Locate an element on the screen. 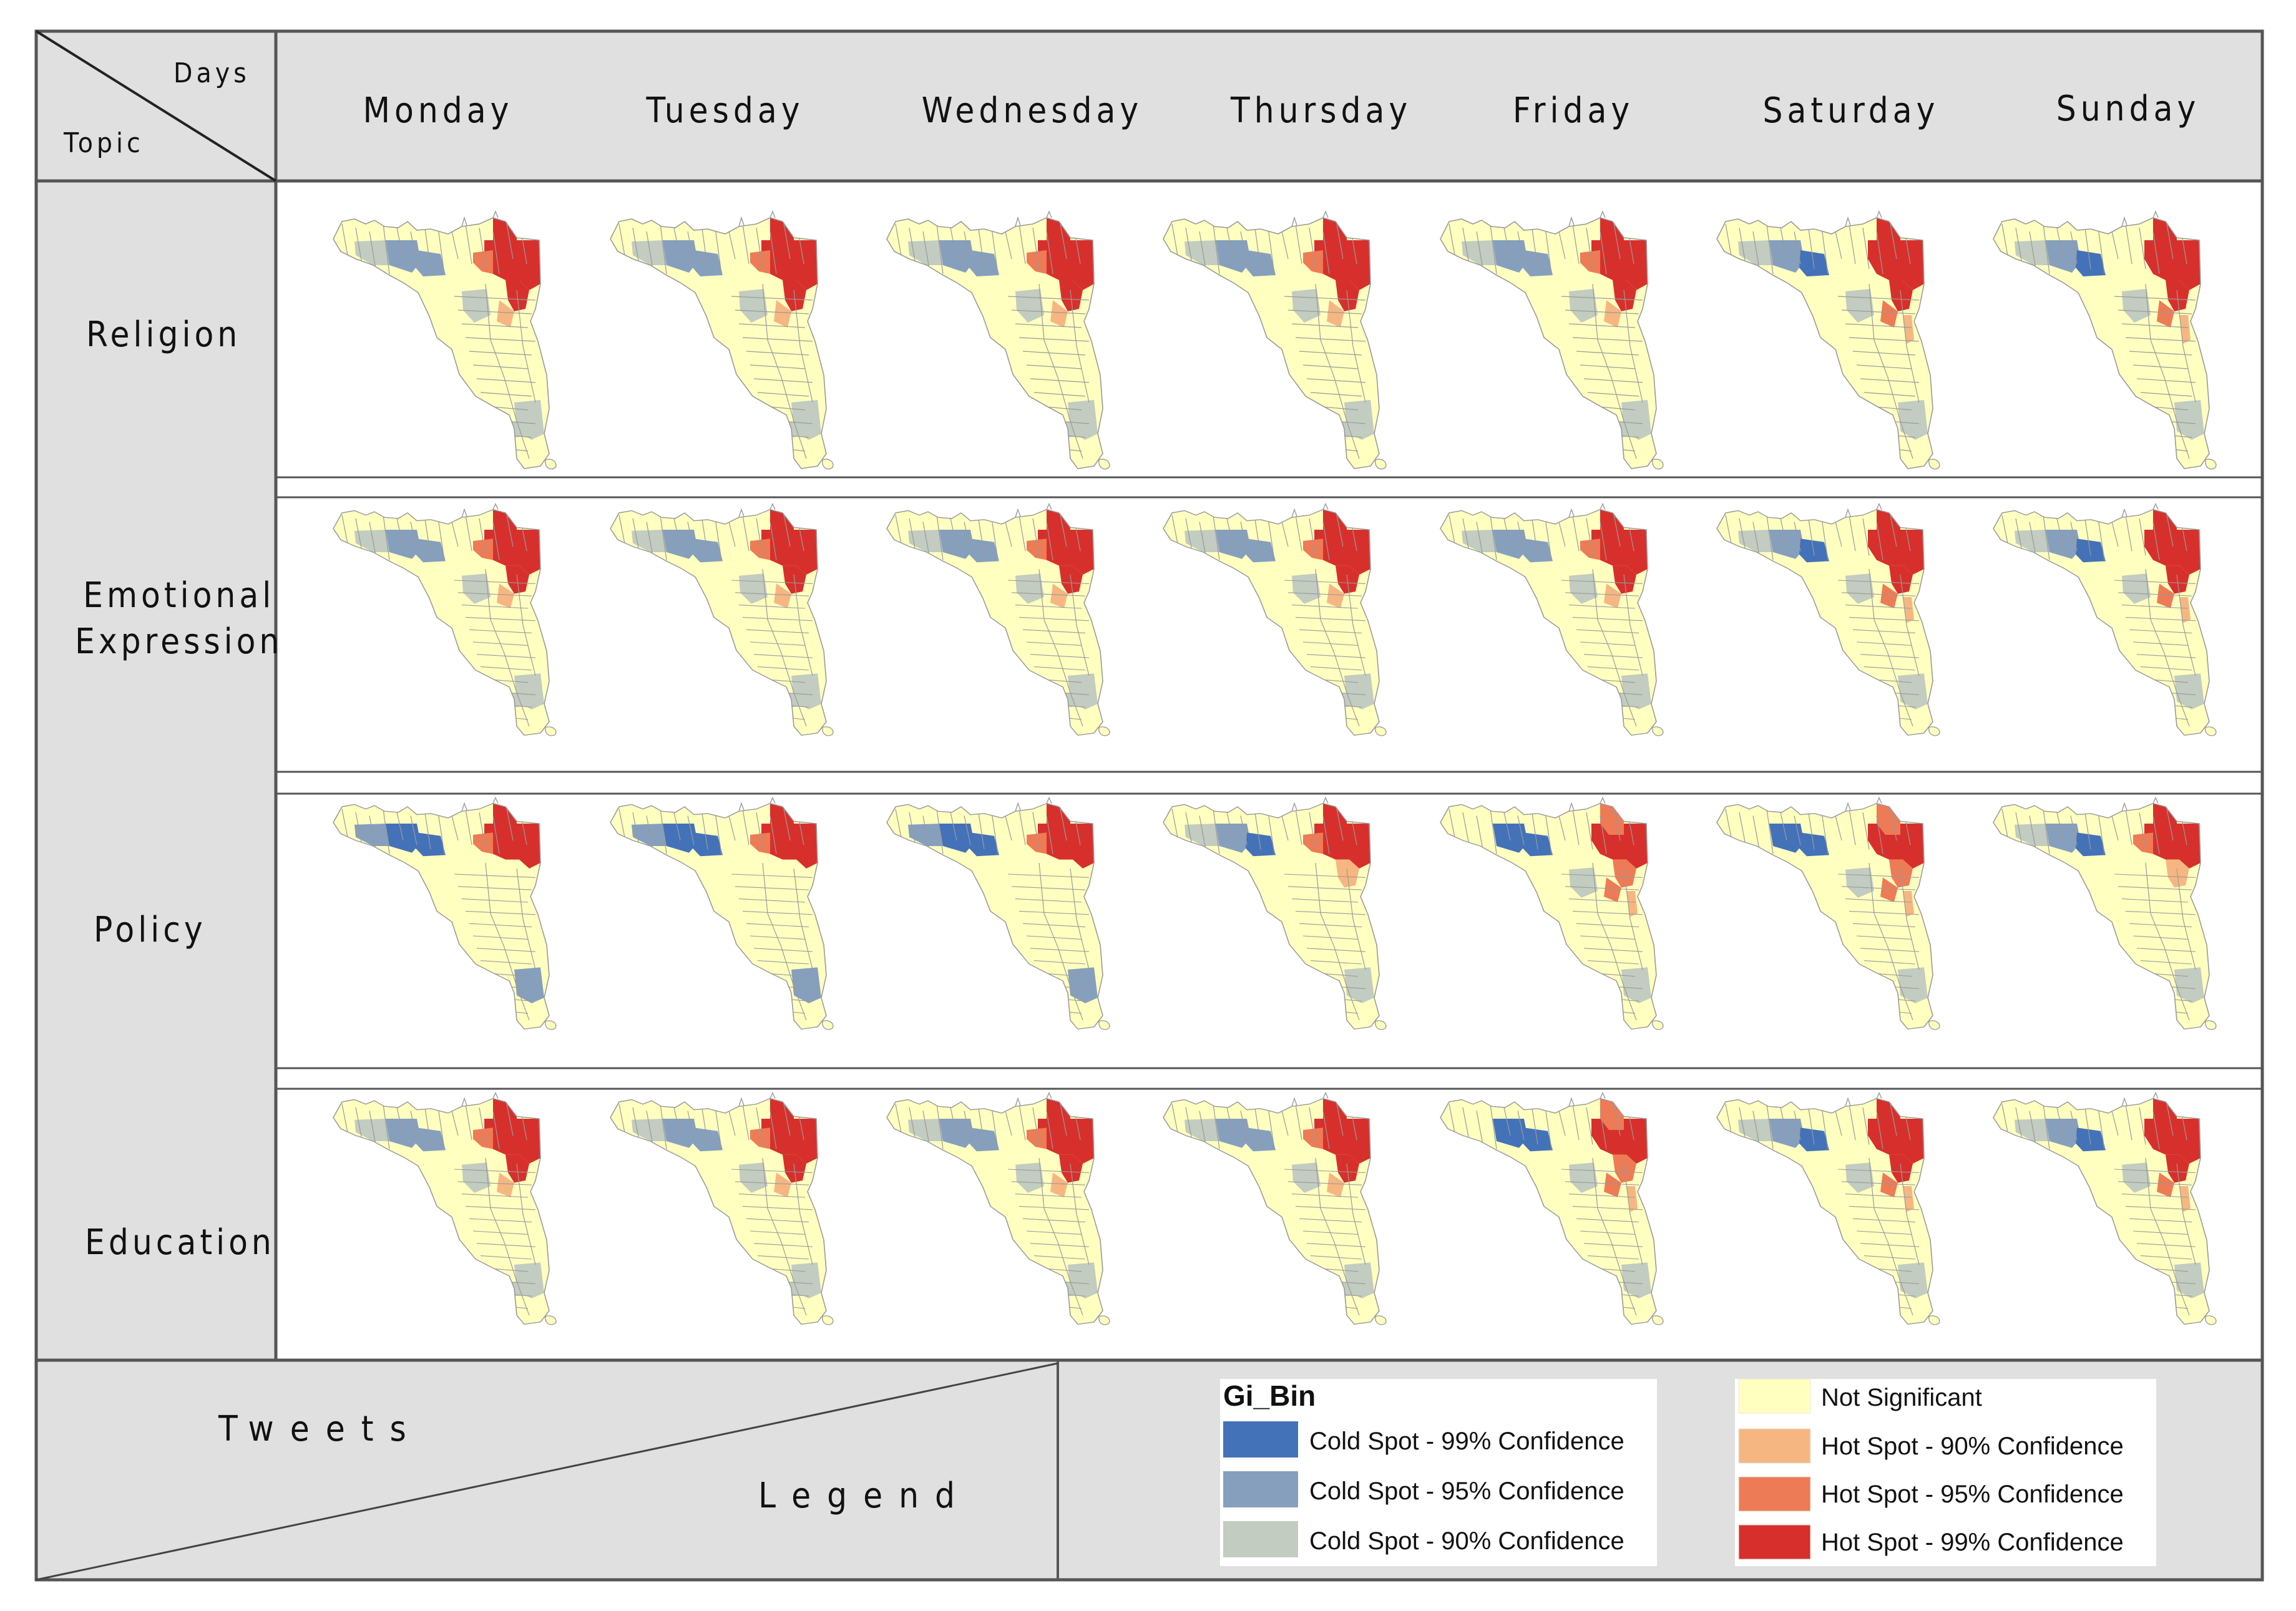  day-header-saturday: Saturday is located at coordinates (1851, 110).